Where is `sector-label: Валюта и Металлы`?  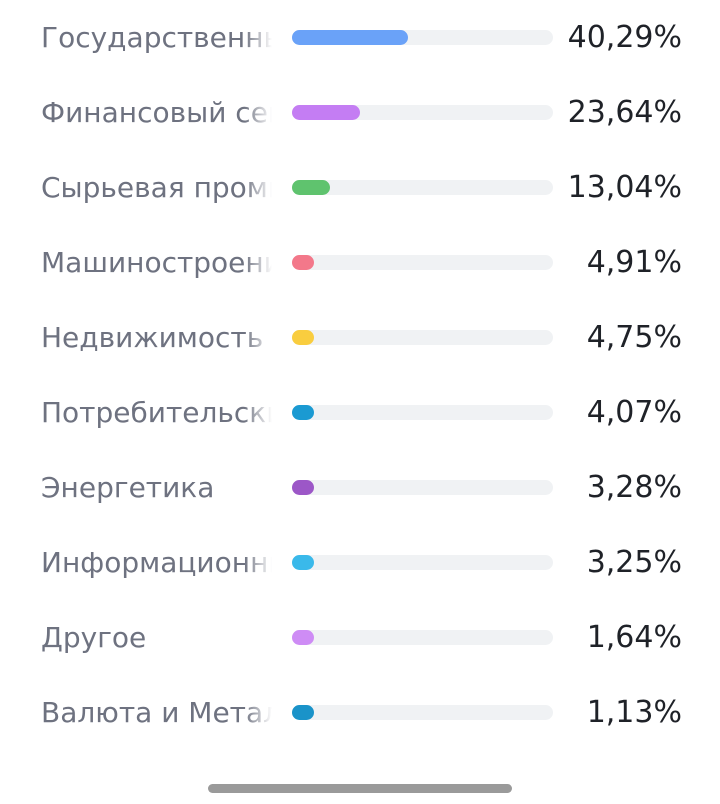
sector-label: Валюта и Металлы is located at coordinates (156, 712).